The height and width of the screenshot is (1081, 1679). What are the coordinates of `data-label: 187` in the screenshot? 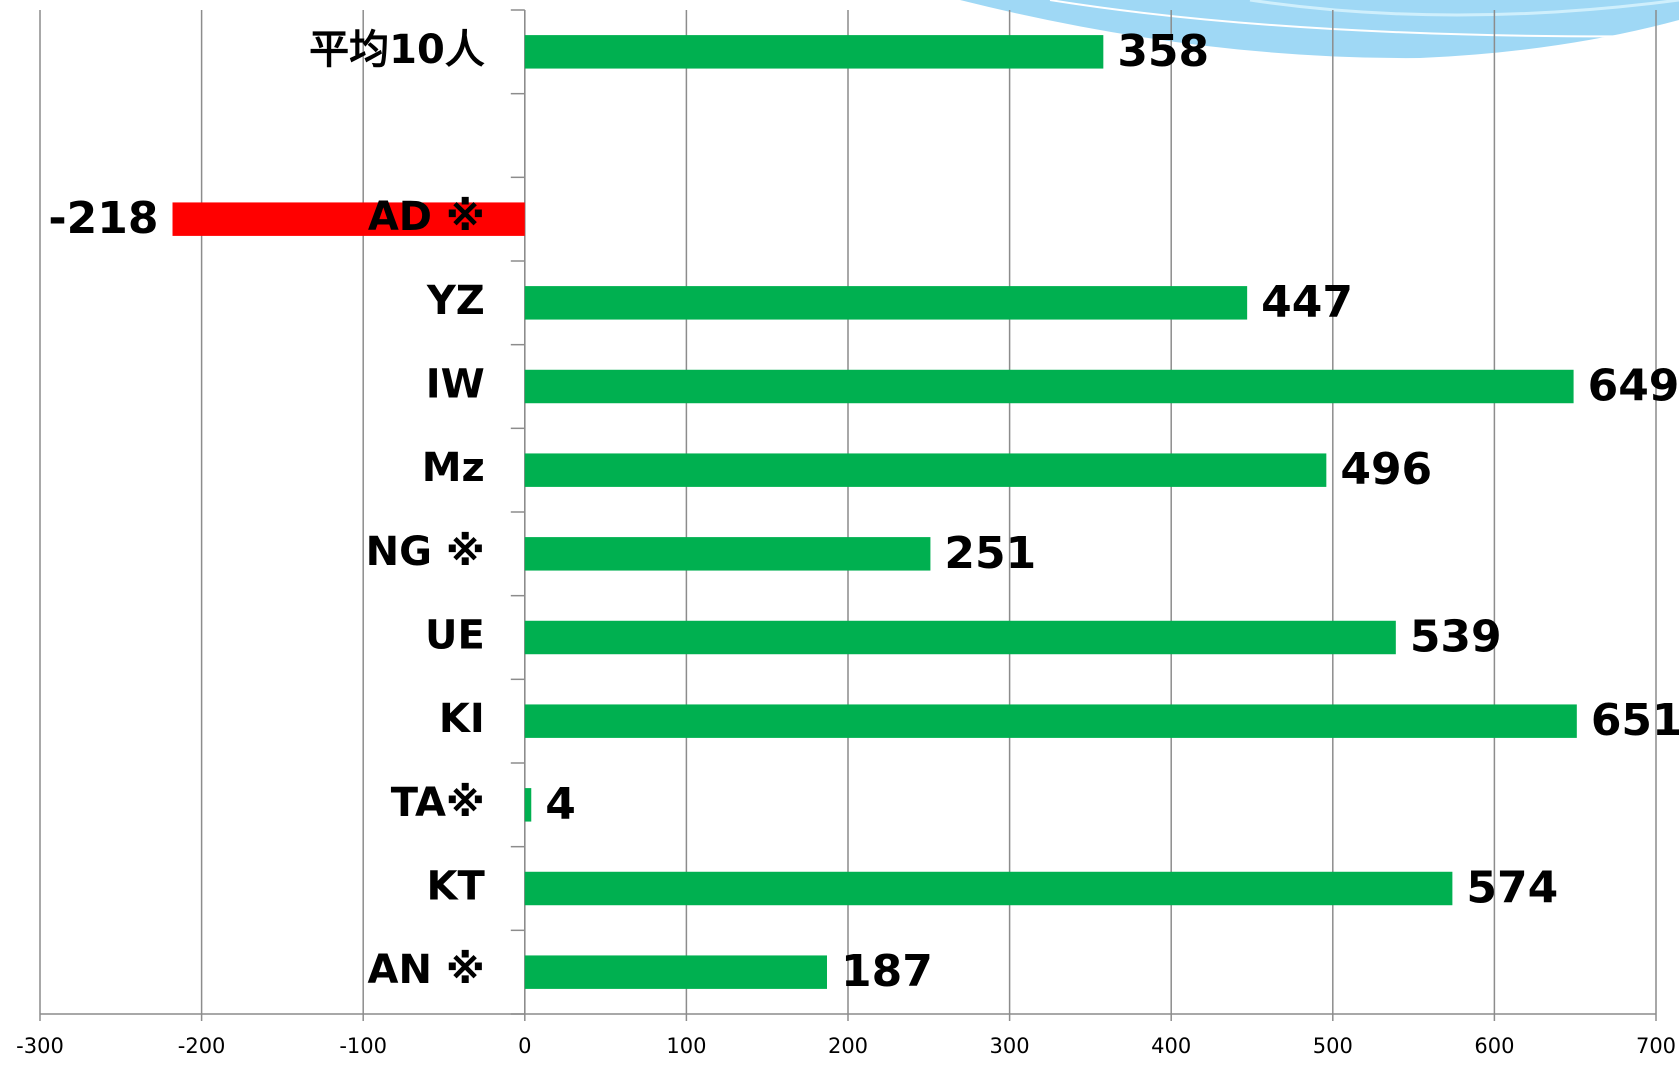 It's located at (887, 971).